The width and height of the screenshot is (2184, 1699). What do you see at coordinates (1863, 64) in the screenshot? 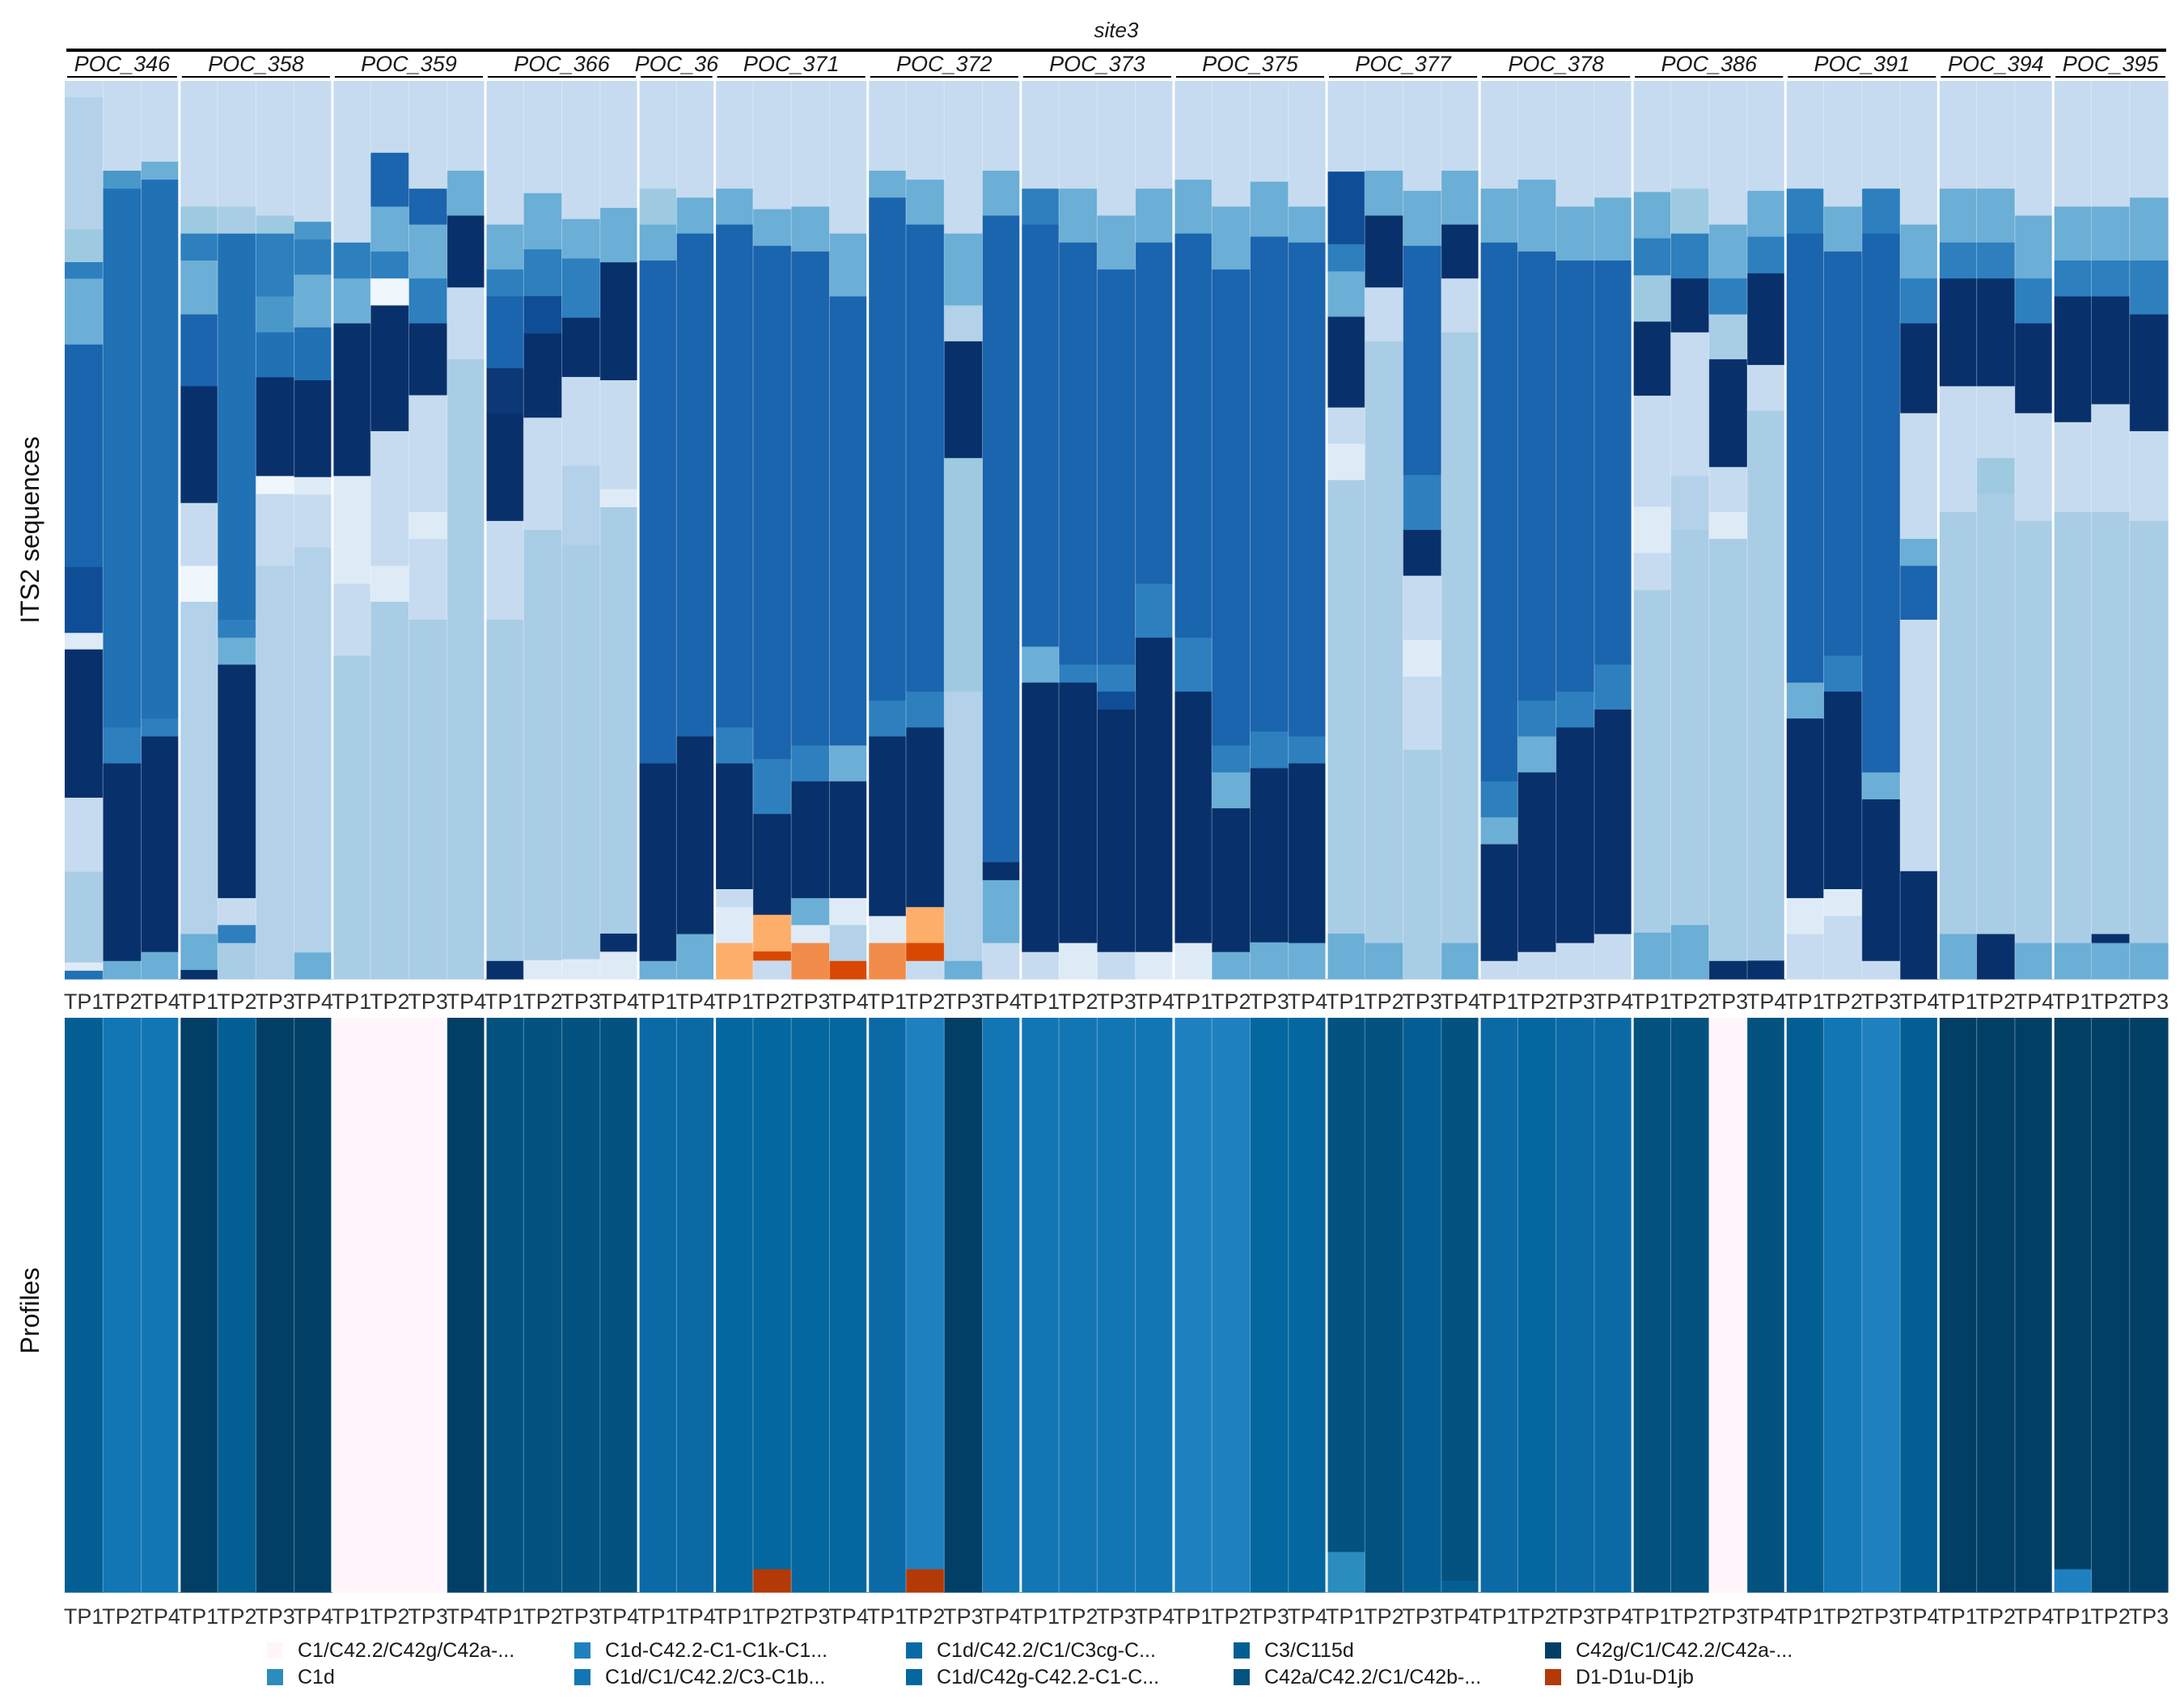
I see `group-label: POC_391` at bounding box center [1863, 64].